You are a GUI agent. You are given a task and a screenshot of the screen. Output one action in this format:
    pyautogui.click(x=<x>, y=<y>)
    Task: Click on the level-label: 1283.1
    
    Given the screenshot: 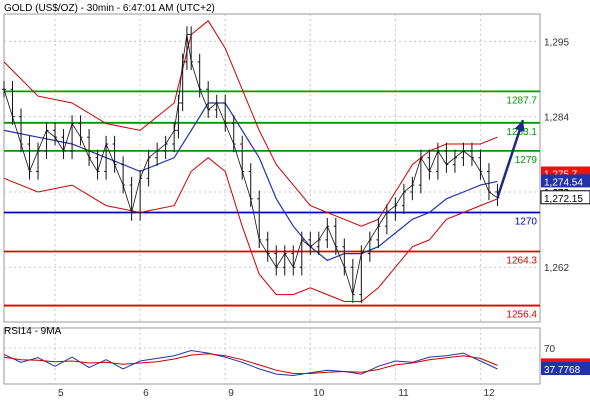 What is the action you would take?
    pyautogui.click(x=521, y=132)
    